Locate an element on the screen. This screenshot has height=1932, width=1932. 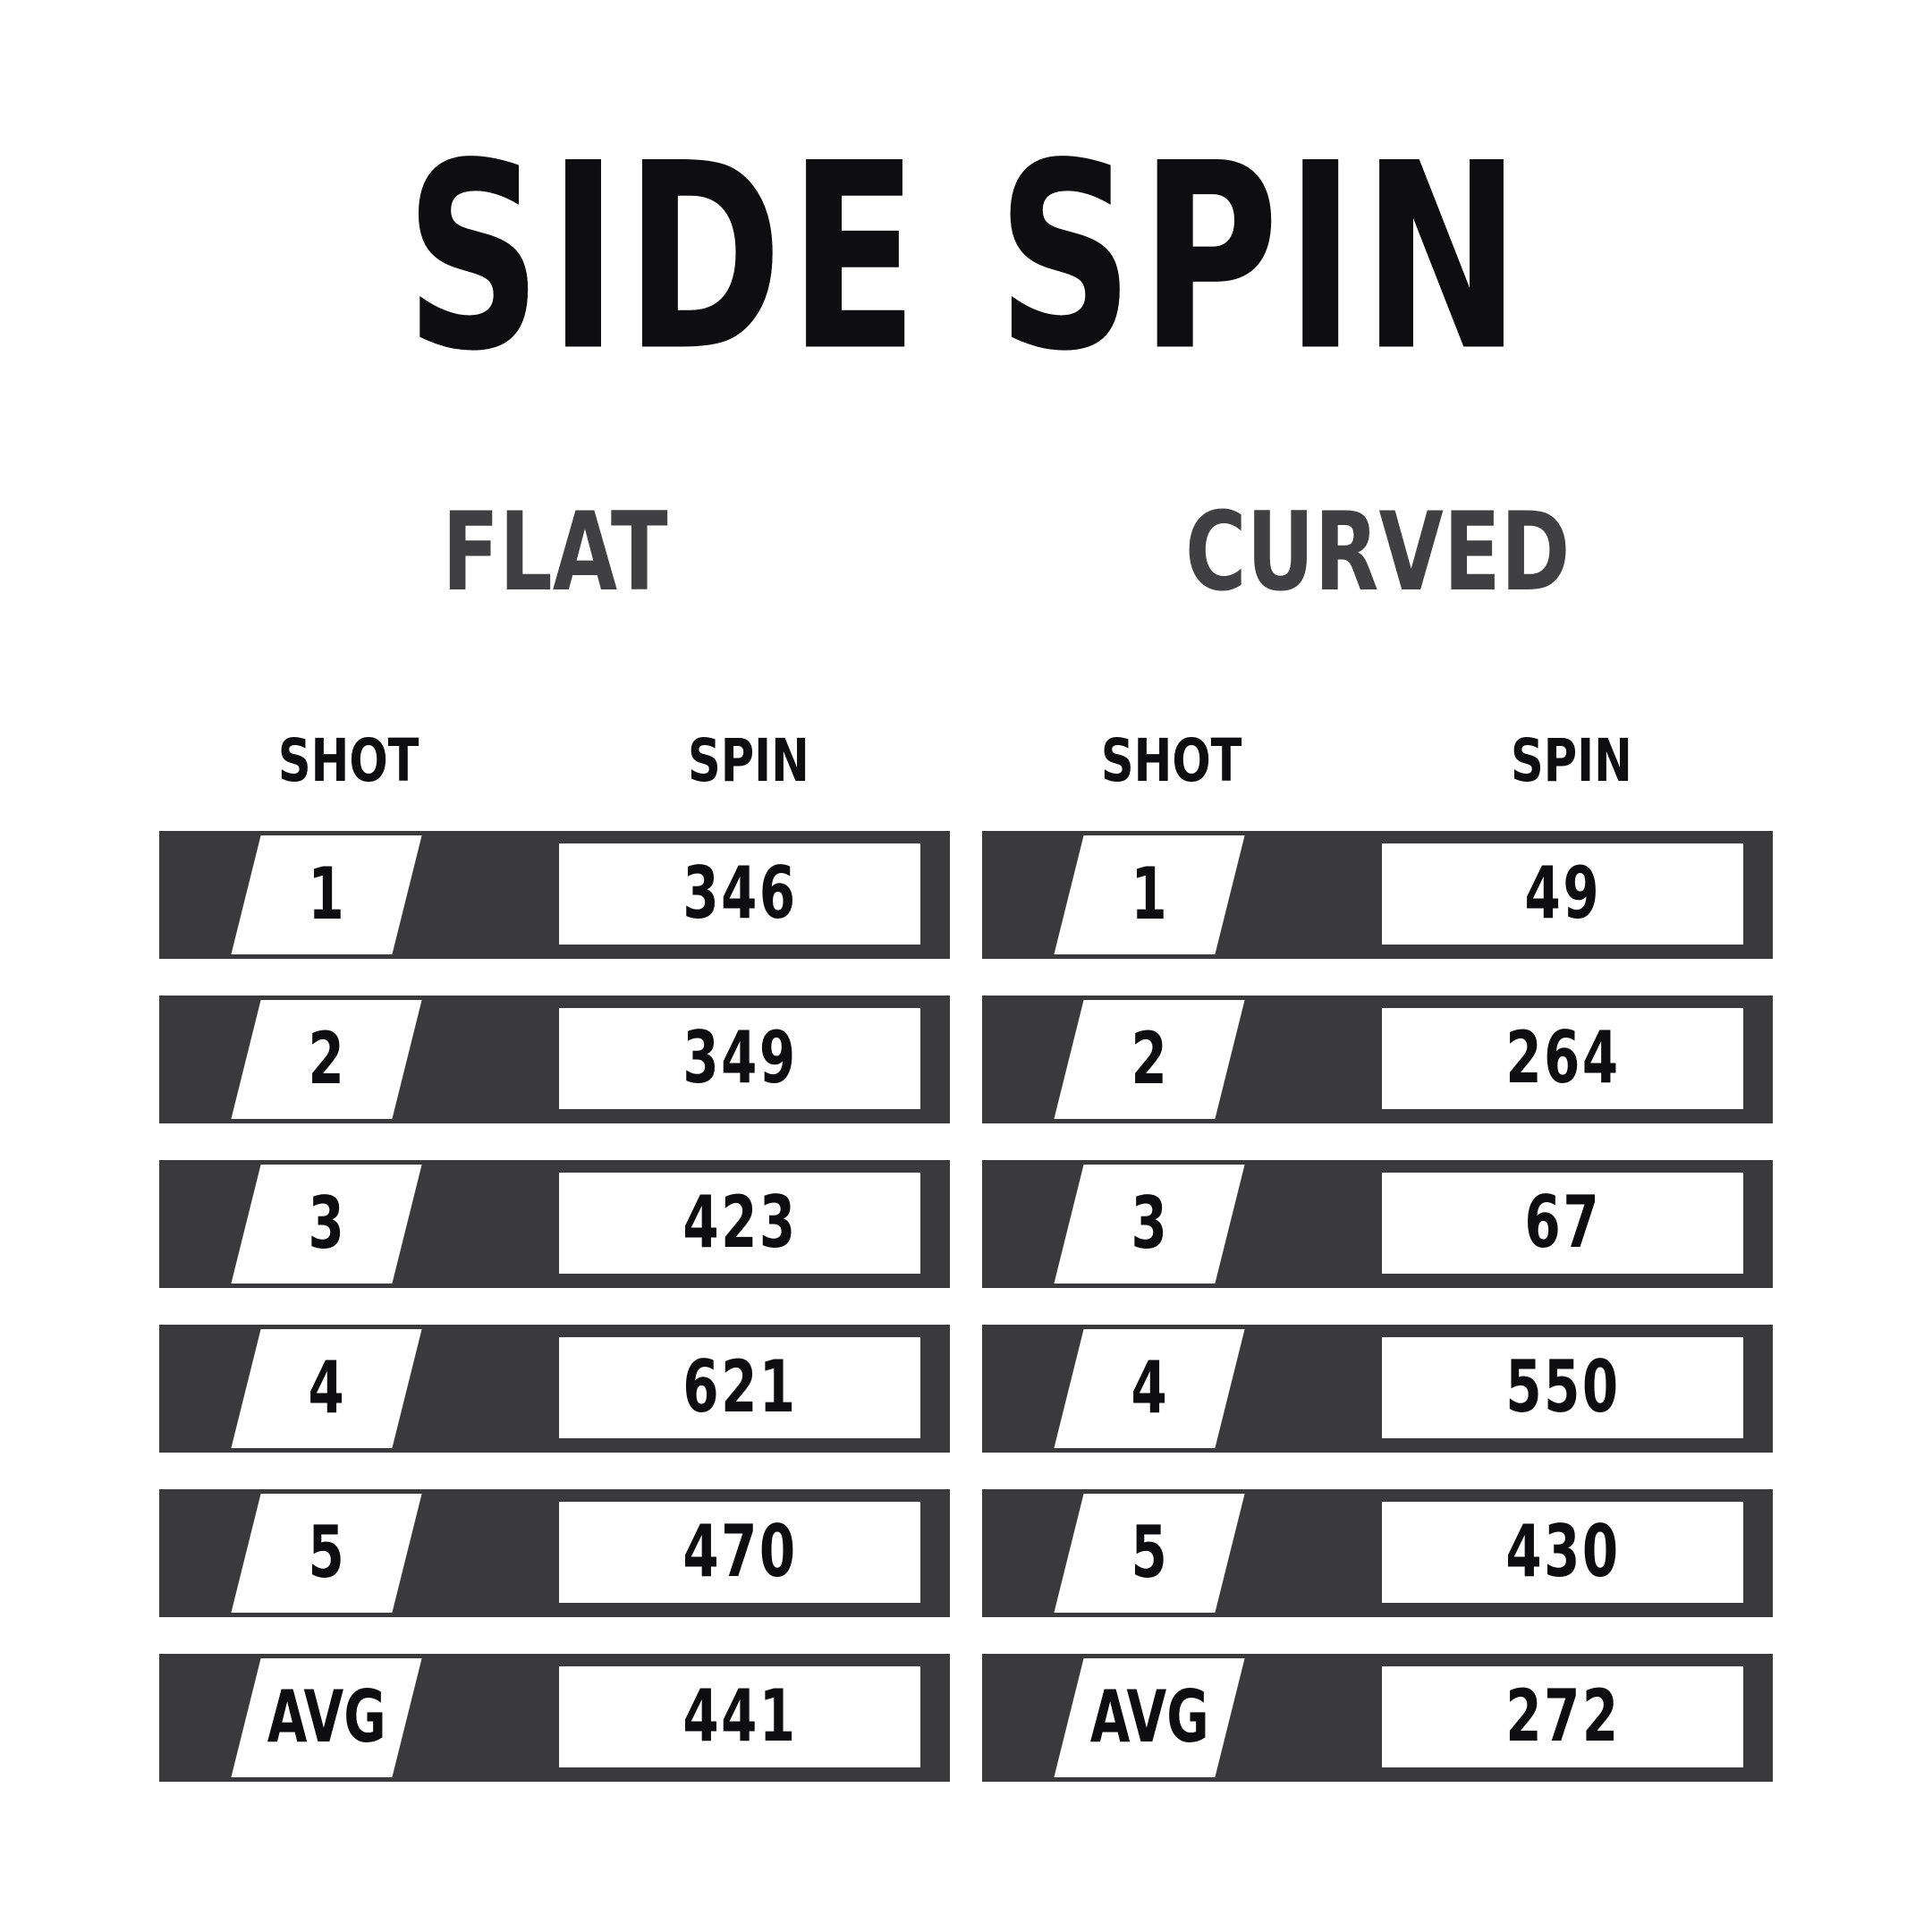
curved-spin-column-header: SPIN is located at coordinates (1571, 760).